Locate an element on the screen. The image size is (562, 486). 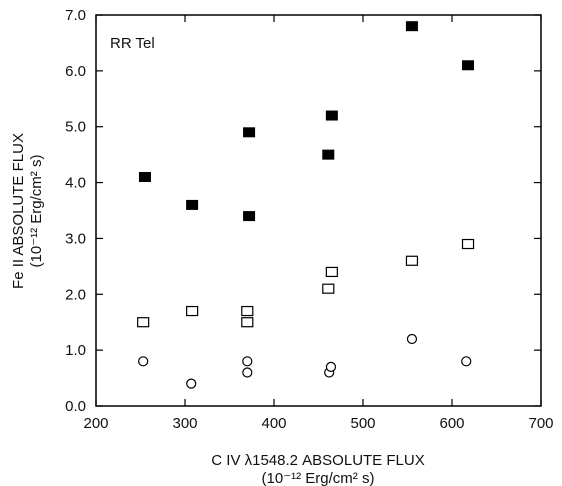
y-tick-label: 4.0 is located at coordinates (75, 183).